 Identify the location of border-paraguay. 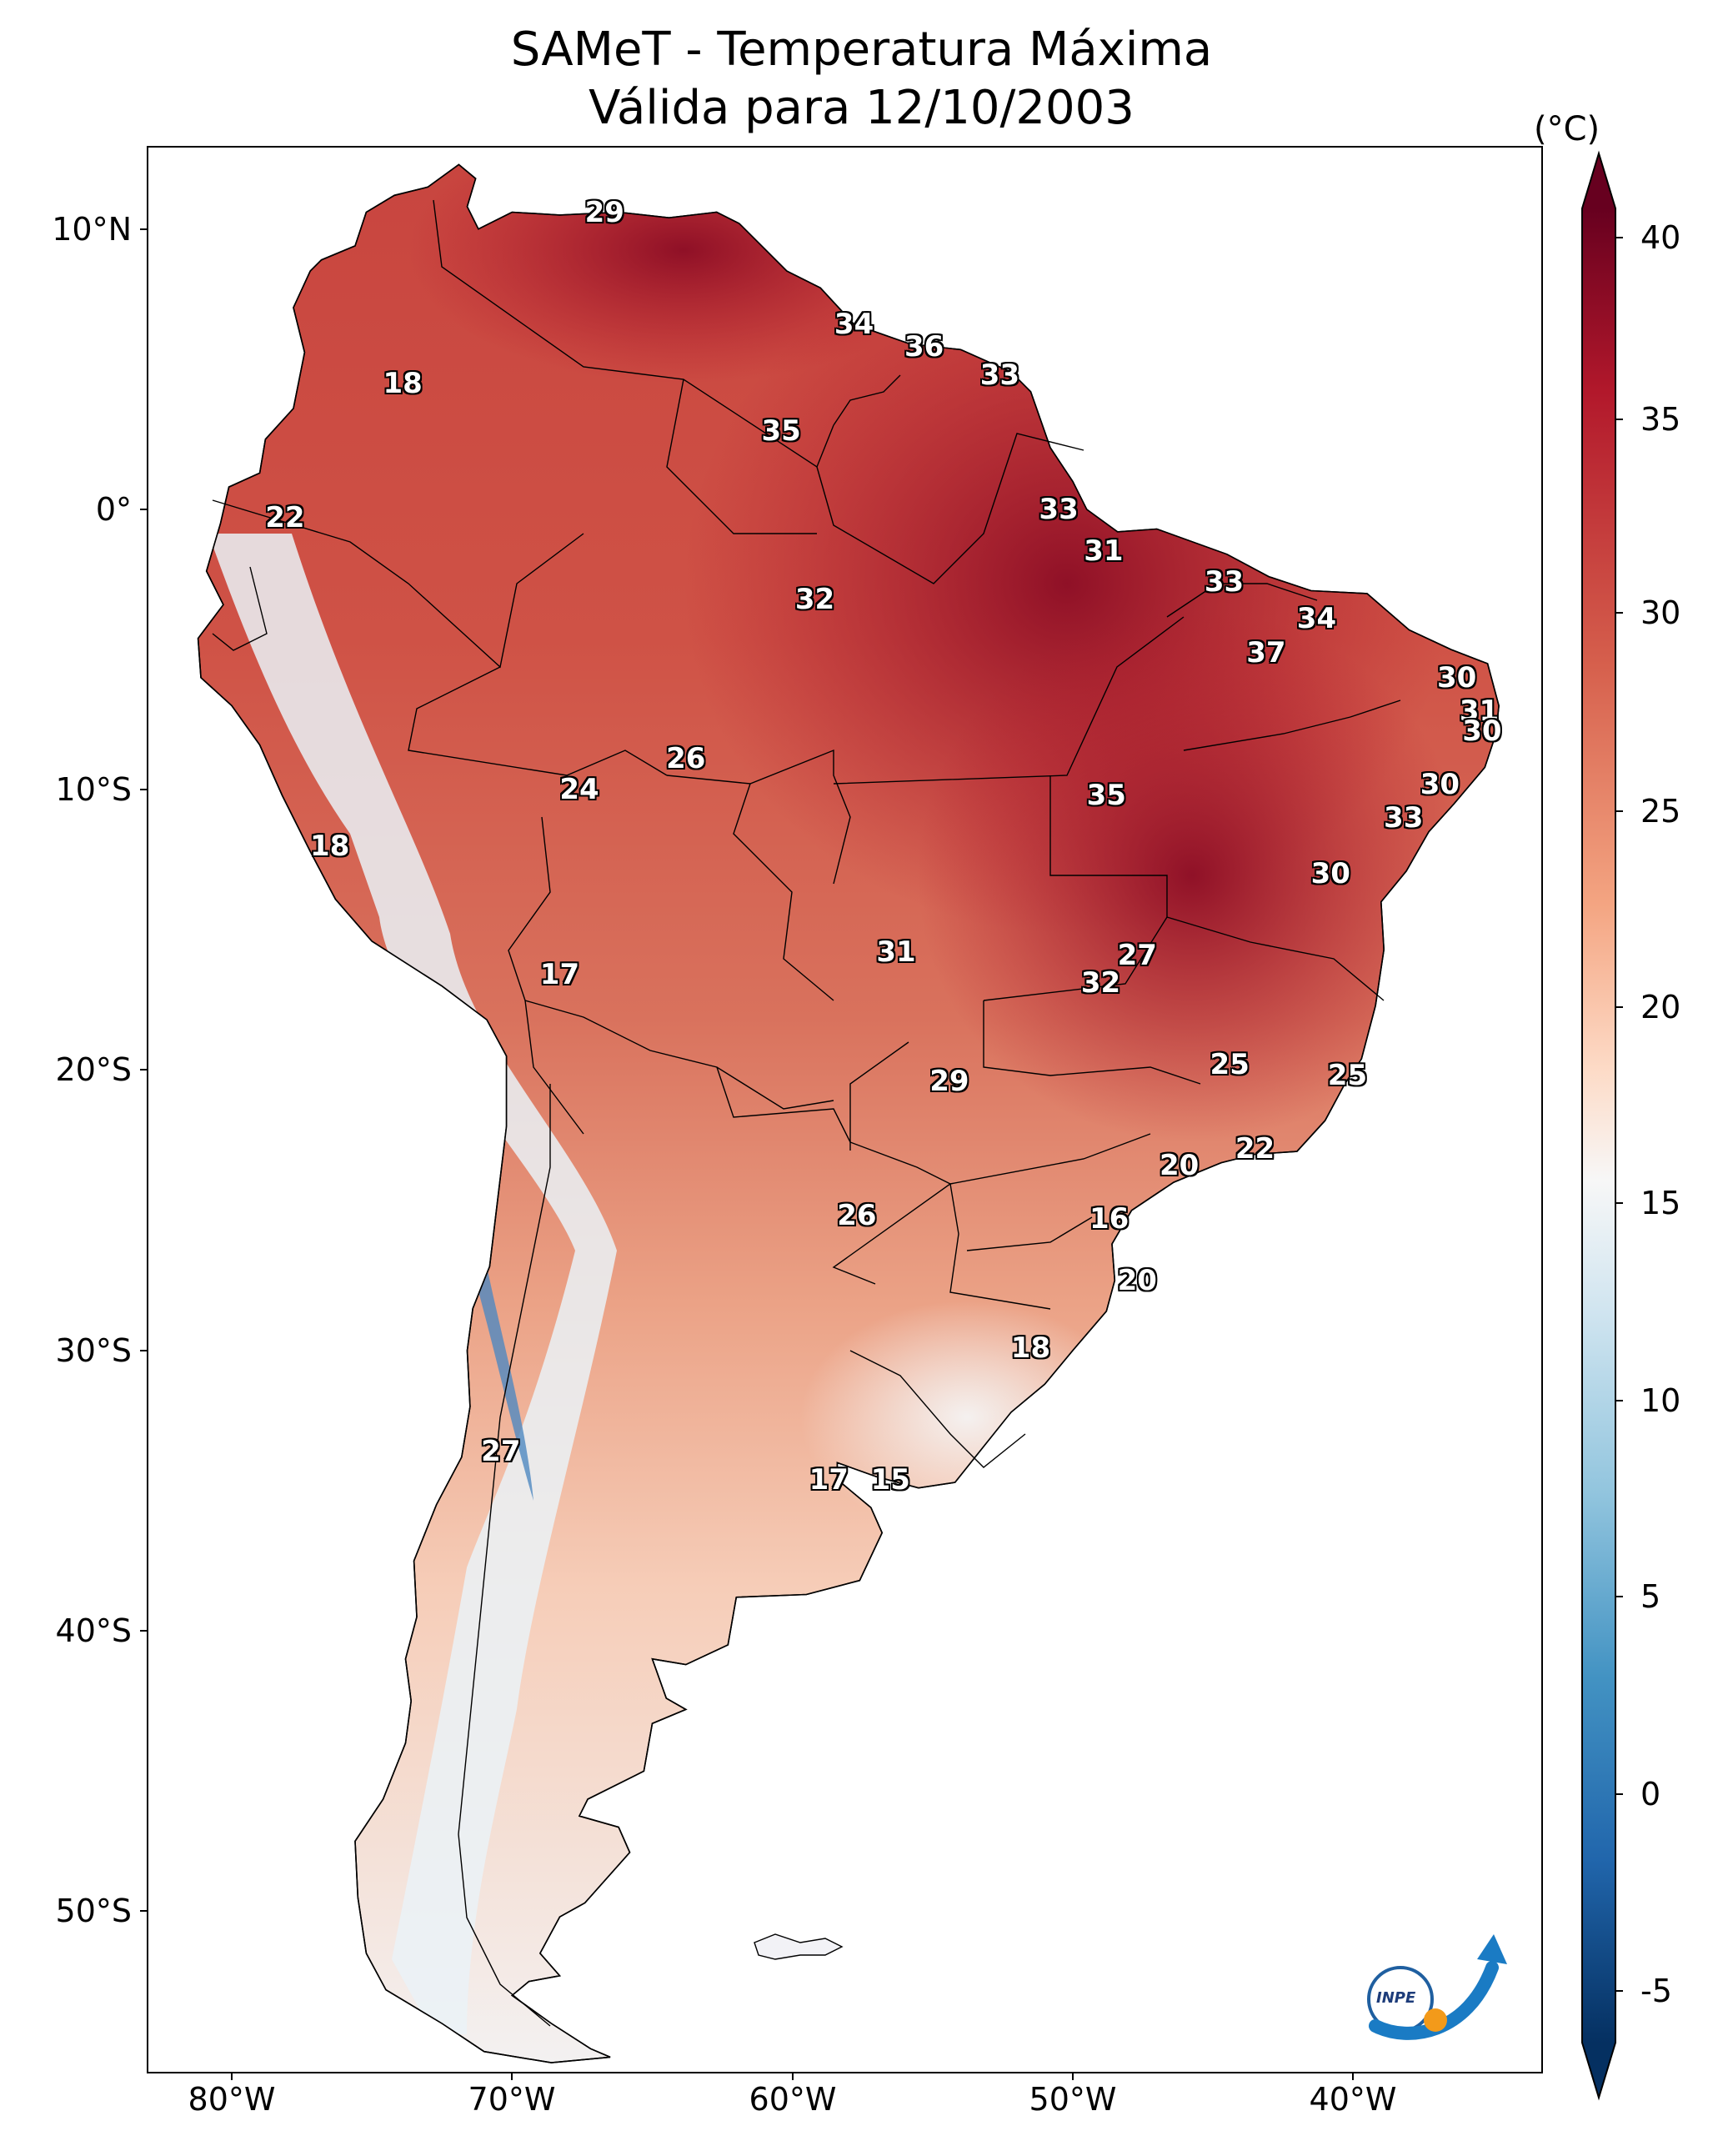
(834, 1175).